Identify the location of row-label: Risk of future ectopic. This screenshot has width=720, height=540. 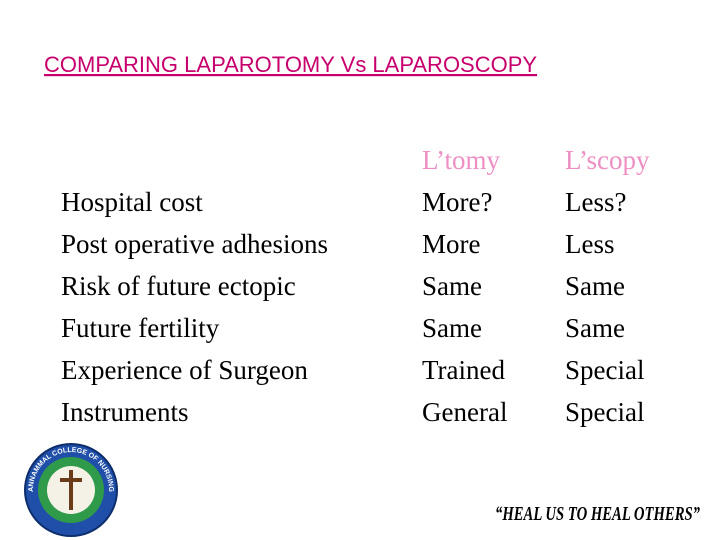
(178, 286).